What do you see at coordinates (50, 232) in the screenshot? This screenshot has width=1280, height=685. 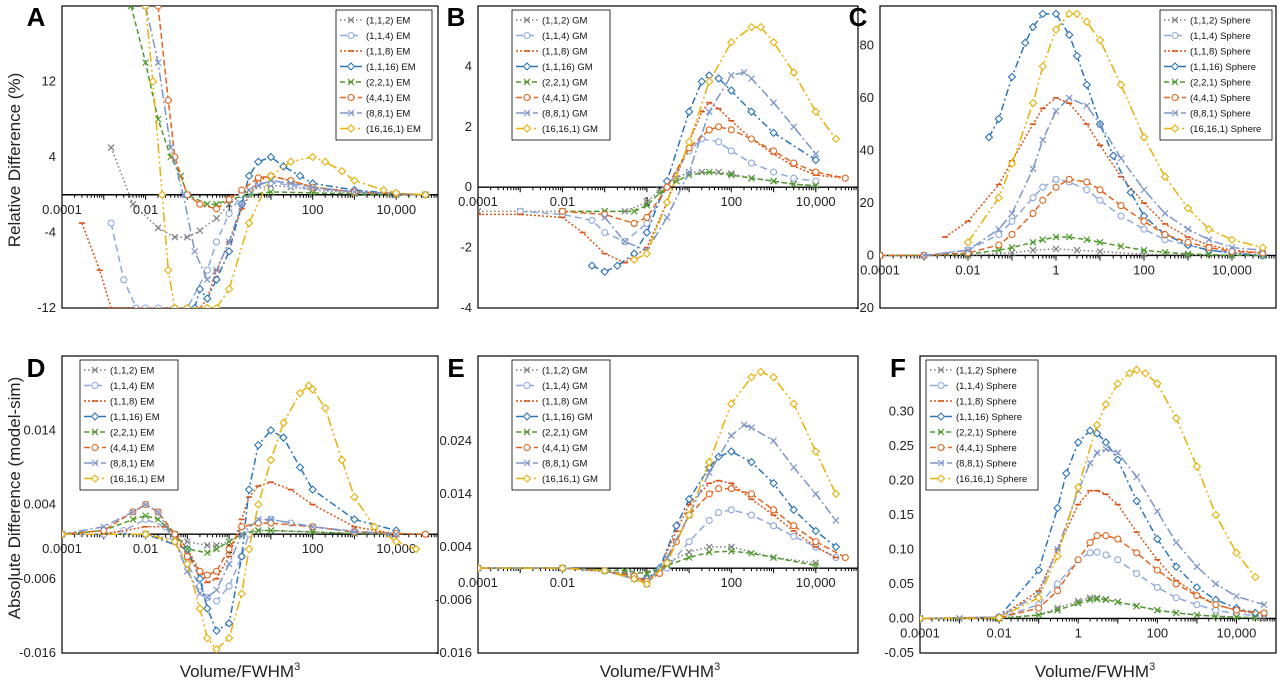 I see `y-tick-label-a-1: -4` at bounding box center [50, 232].